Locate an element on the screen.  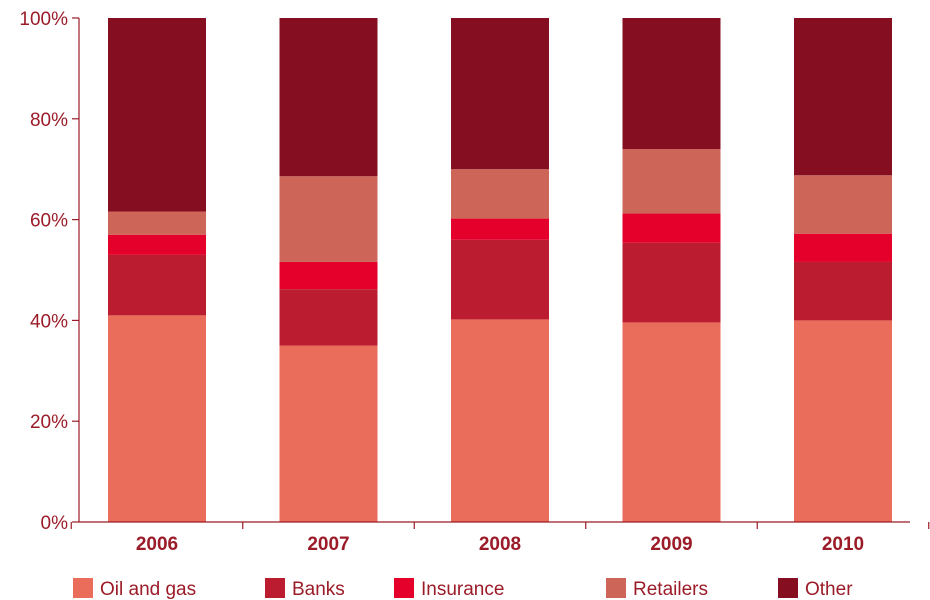
legend-label: Insurance is located at coordinates (462, 589).